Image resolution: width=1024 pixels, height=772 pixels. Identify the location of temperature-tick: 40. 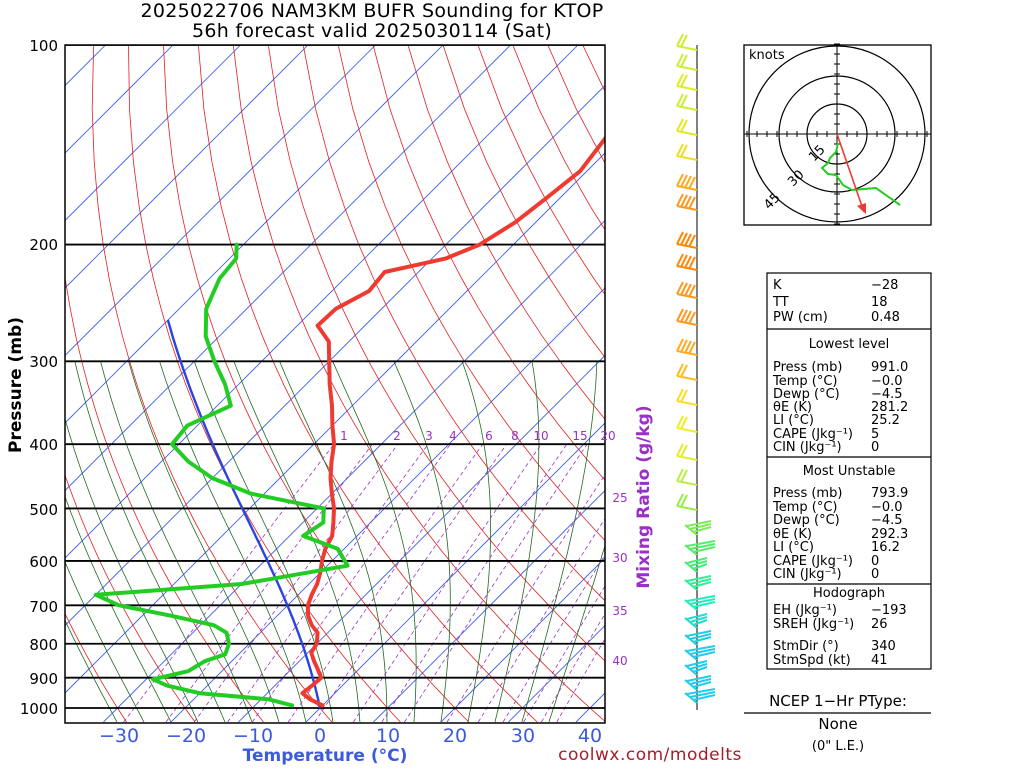
(590, 736).